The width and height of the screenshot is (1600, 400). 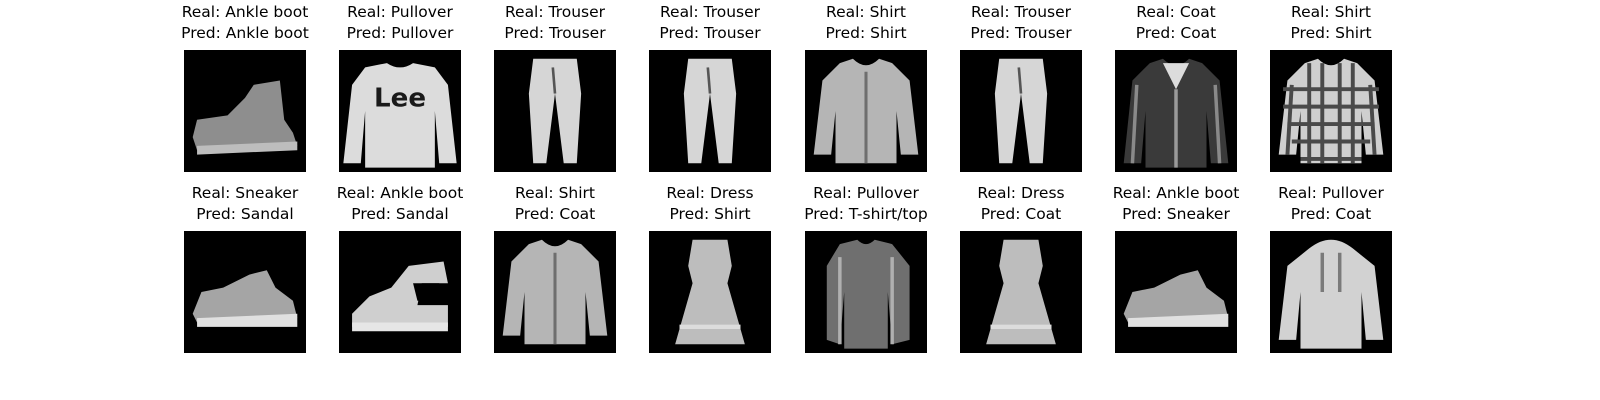 I want to click on prediction-panel: Real: Ankle boot Pred: Sandal, so click(x=400, y=273).